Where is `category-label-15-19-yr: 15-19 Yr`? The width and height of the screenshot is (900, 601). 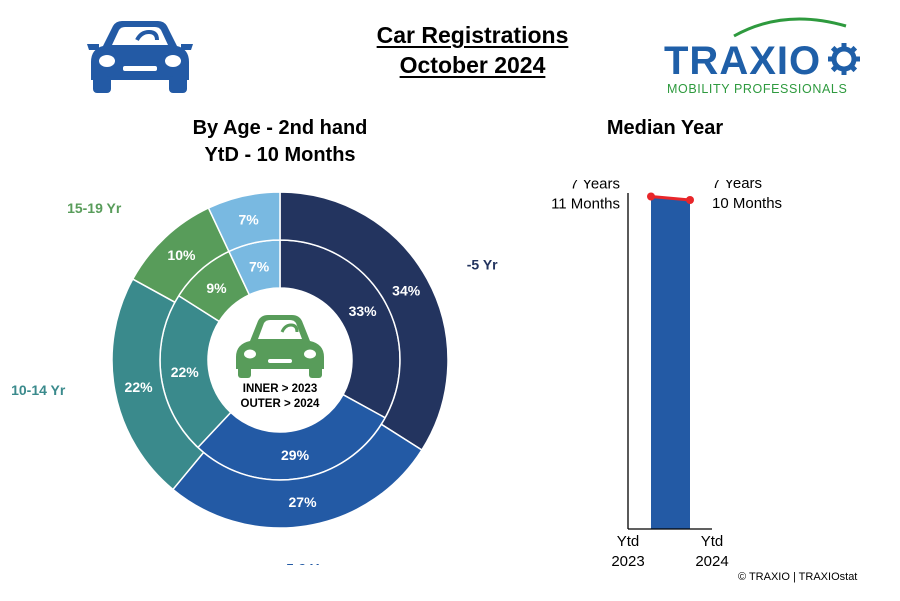 category-label-15-19-yr: 15-19 Yr is located at coordinates (94, 208).